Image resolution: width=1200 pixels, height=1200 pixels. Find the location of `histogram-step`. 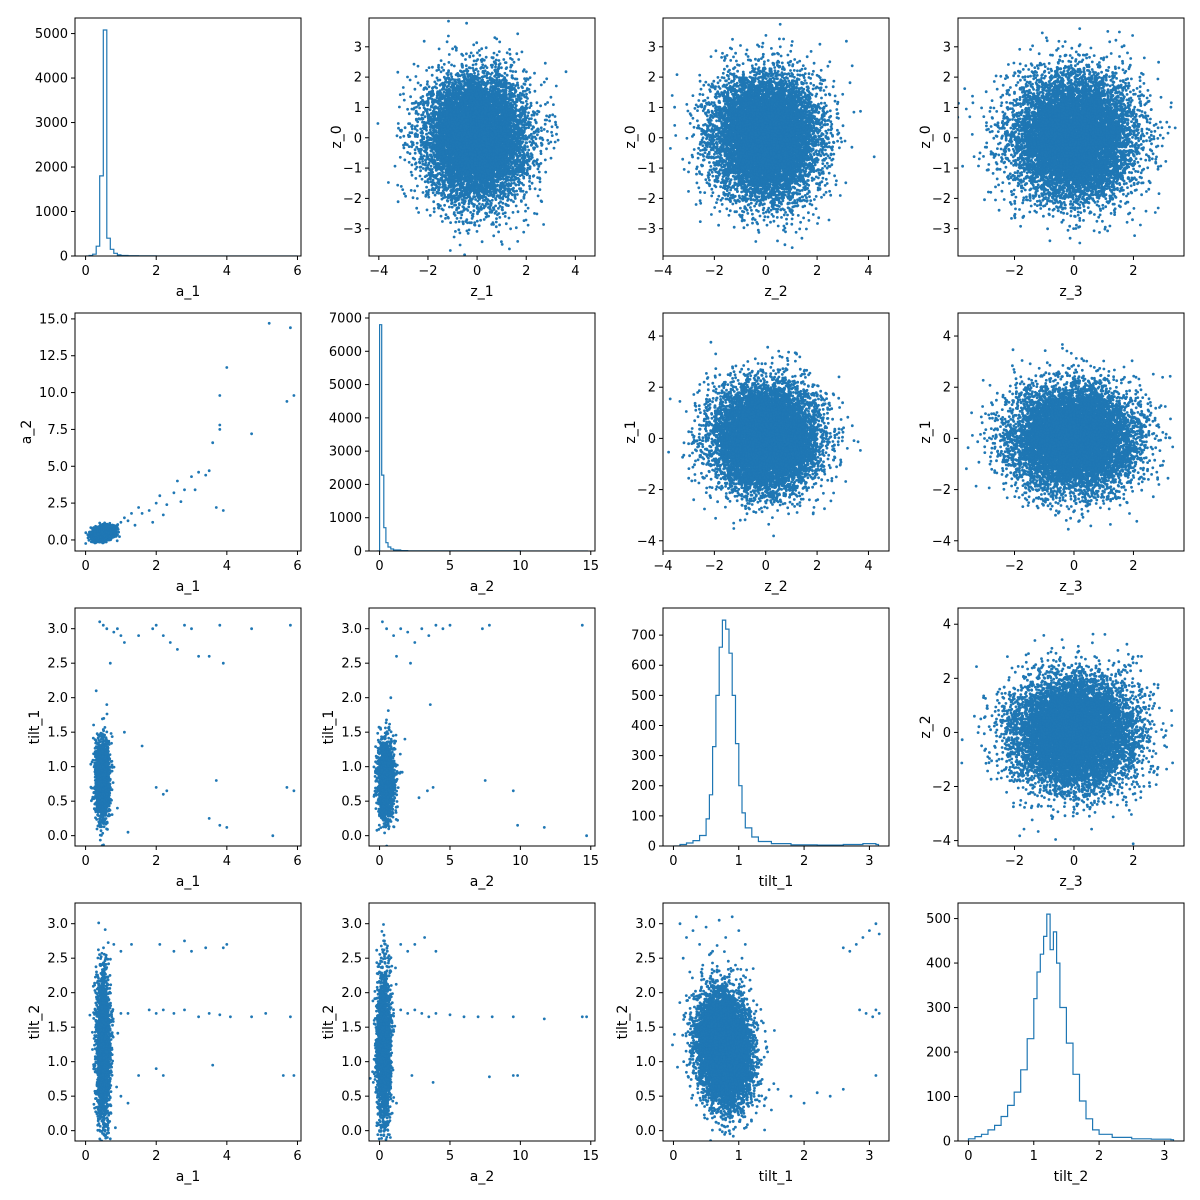

histogram-step is located at coordinates (192, 143).